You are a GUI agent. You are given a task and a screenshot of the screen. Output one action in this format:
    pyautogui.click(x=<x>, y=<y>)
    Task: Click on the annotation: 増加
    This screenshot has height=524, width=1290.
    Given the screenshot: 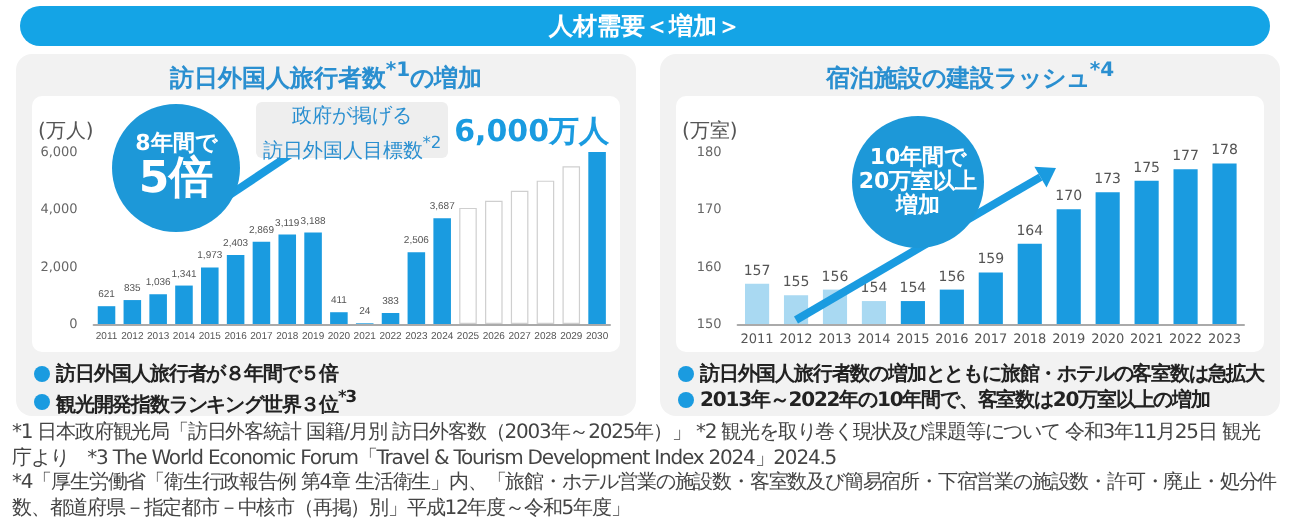 What is the action you would take?
    pyautogui.click(x=918, y=205)
    